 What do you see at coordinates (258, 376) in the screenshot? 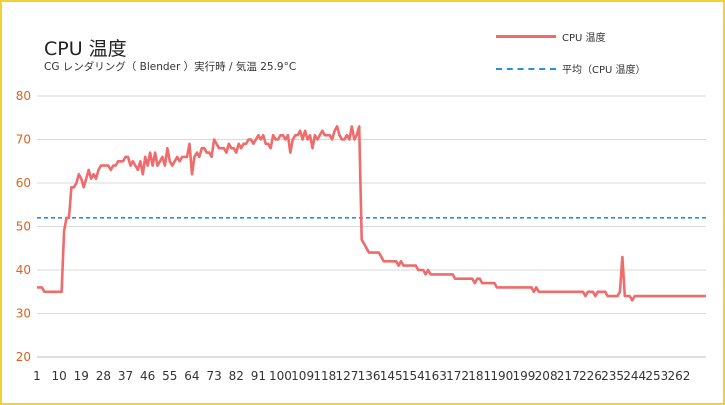
I see `x-tick-label: 91` at bounding box center [258, 376].